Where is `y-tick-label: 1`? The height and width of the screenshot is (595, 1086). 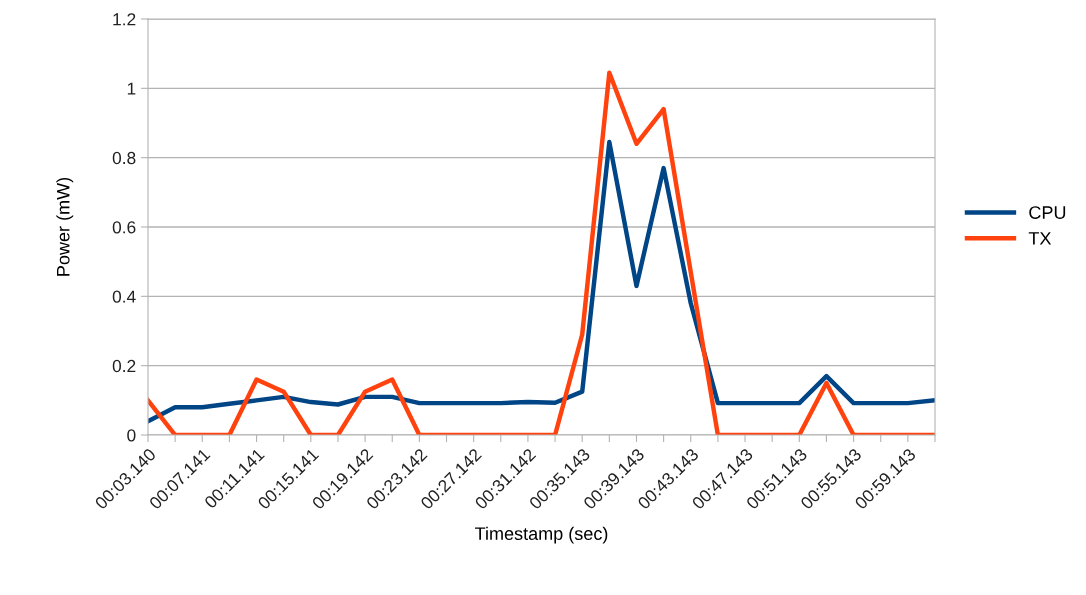
y-tick-label: 1 is located at coordinates (131, 88).